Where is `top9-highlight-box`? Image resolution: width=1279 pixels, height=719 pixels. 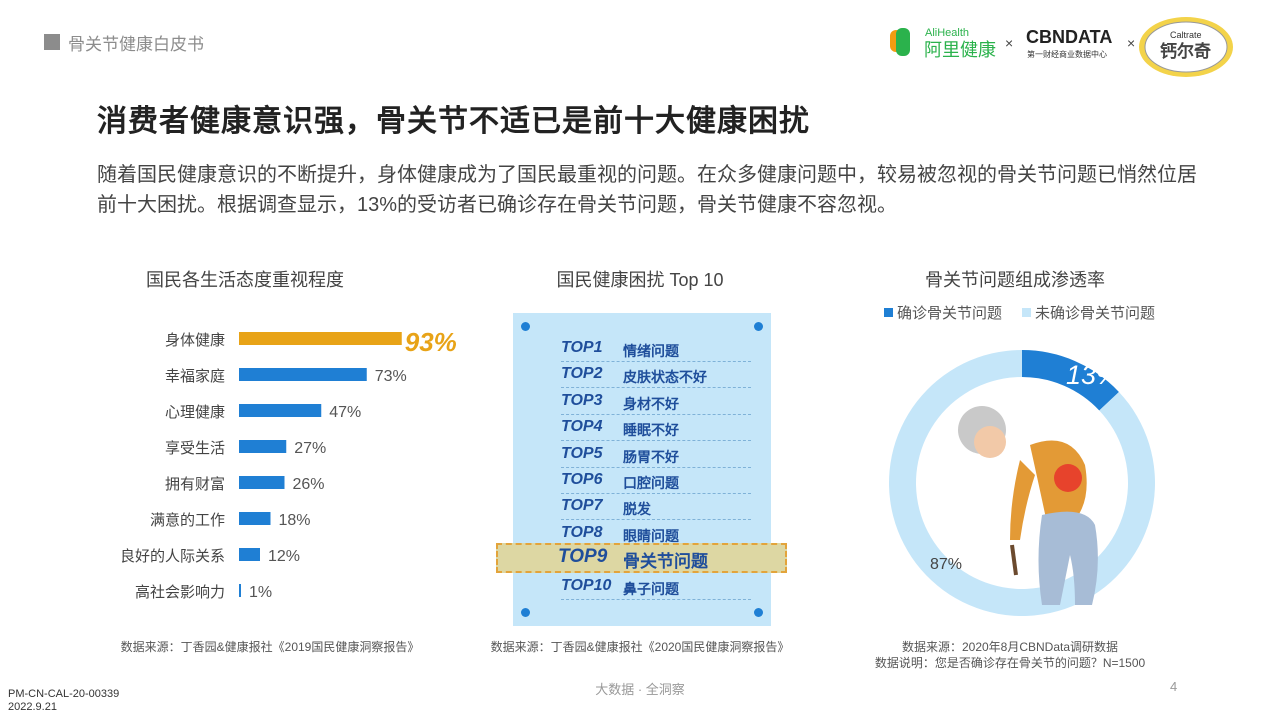 top9-highlight-box is located at coordinates (641, 558).